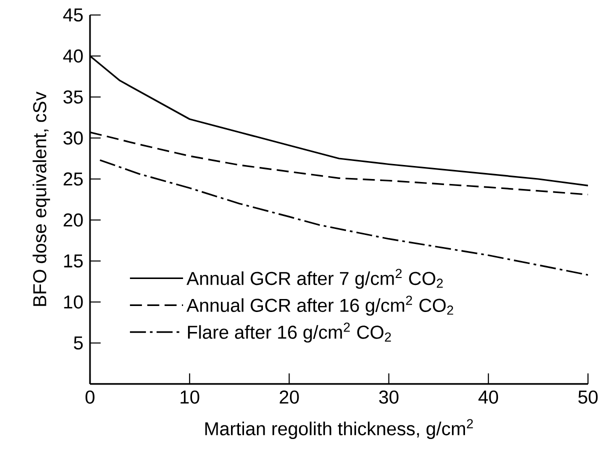 This screenshot has height=463, width=604. Describe the element at coordinates (588, 397) in the screenshot. I see `x-tick-label: 50` at that location.